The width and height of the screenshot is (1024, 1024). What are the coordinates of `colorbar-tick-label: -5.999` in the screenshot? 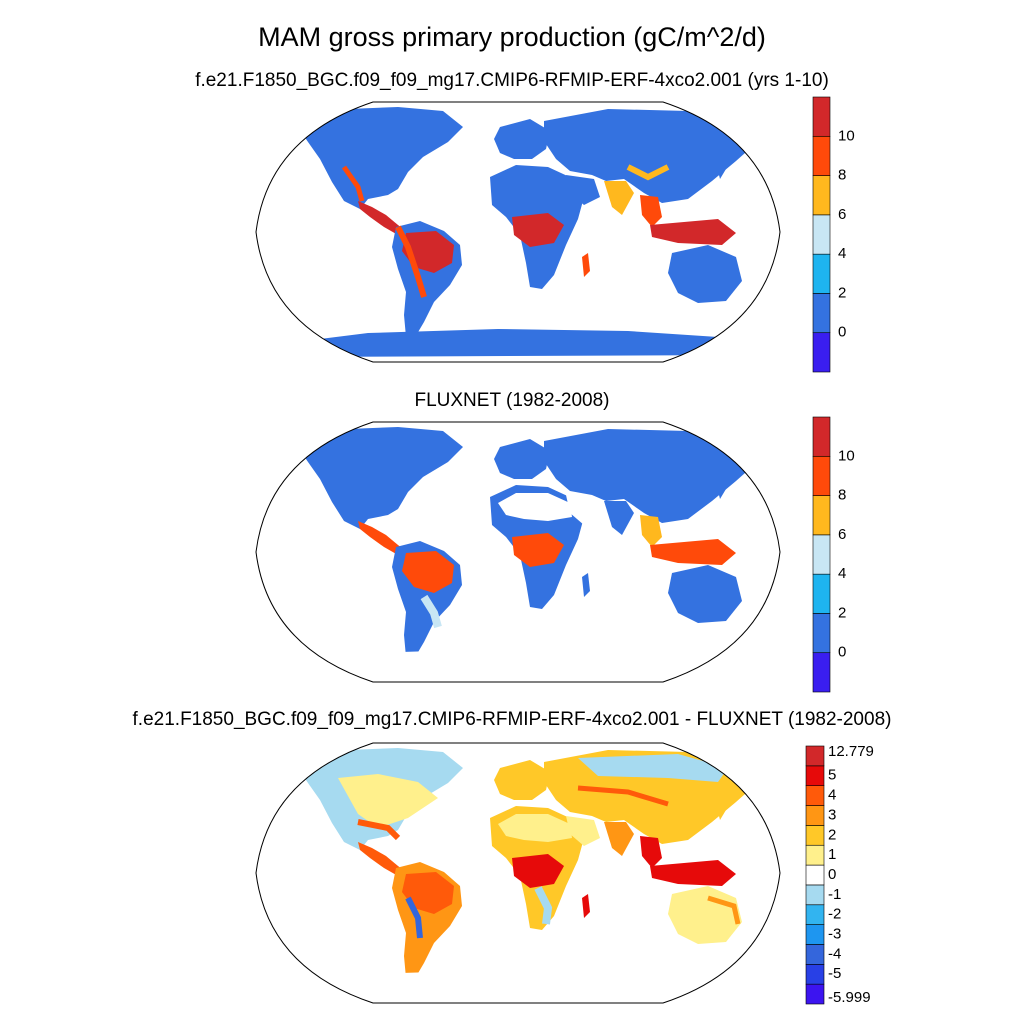 It's located at (849, 997).